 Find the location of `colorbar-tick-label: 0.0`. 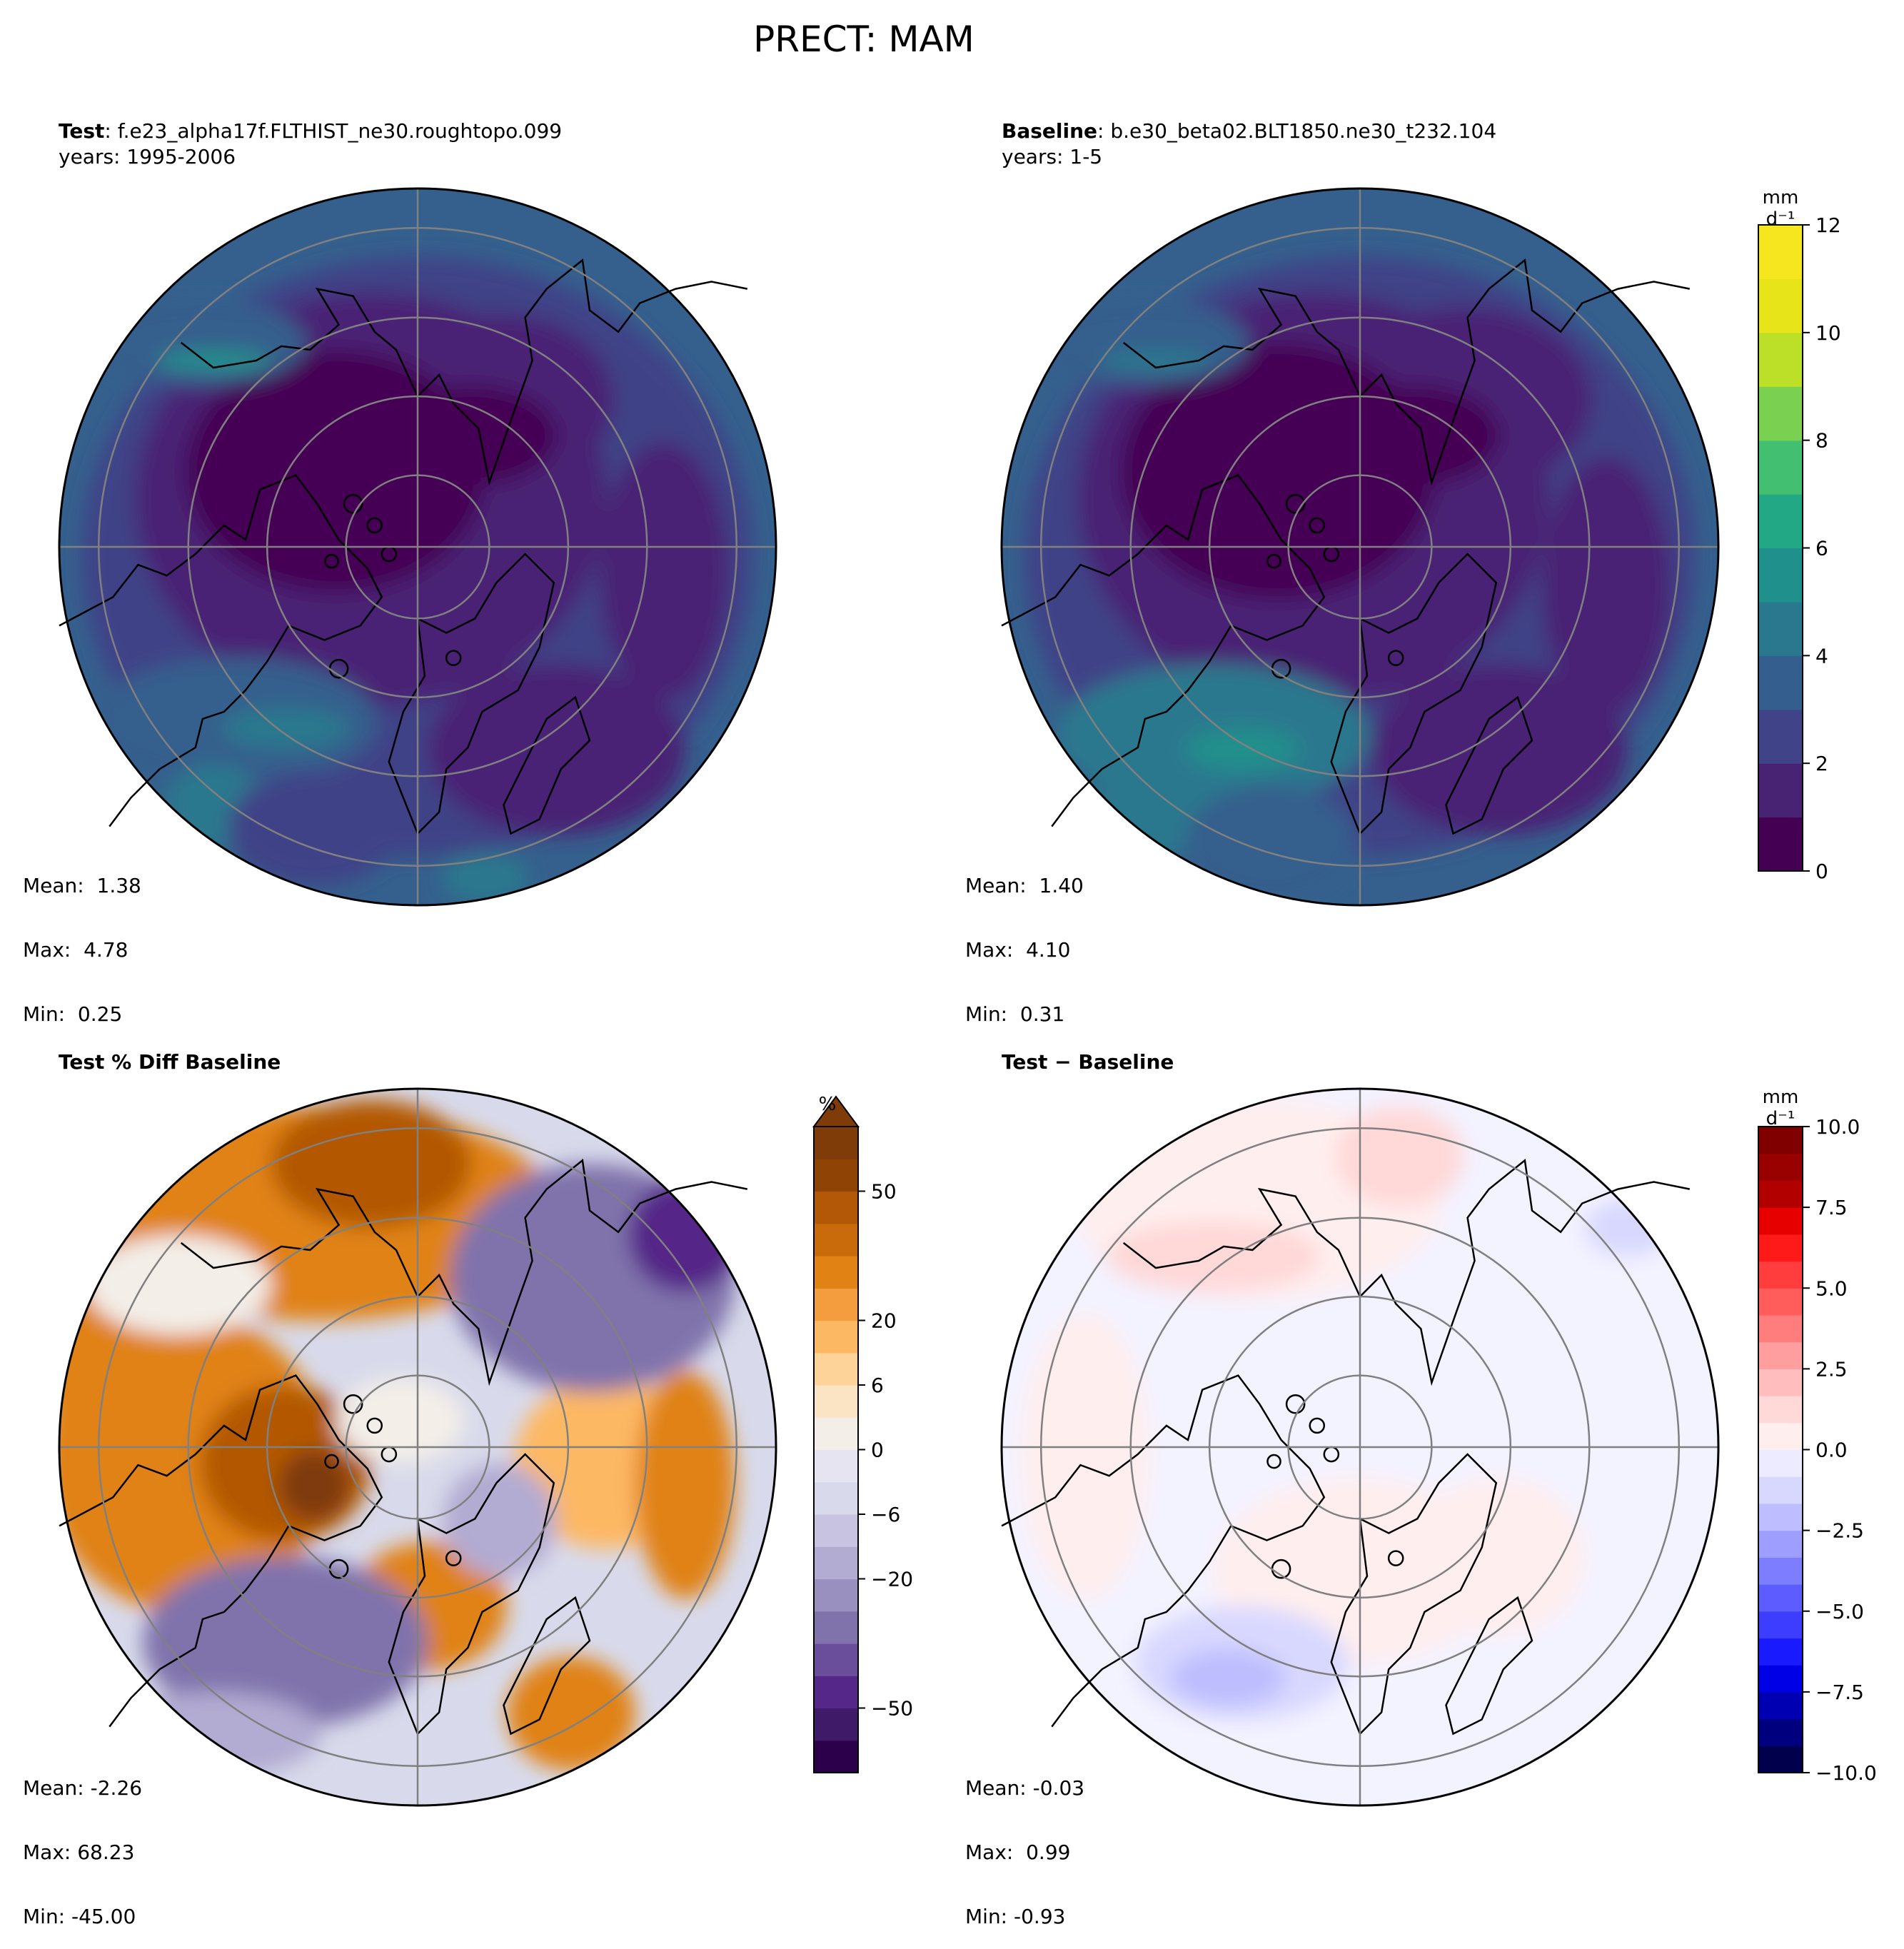

colorbar-tick-label: 0.0 is located at coordinates (1831, 1450).